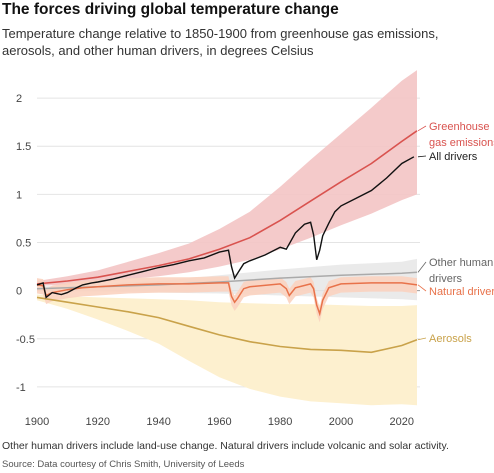  What do you see at coordinates (219, 422) in the screenshot?
I see `x-tick-label: 1960` at bounding box center [219, 422].